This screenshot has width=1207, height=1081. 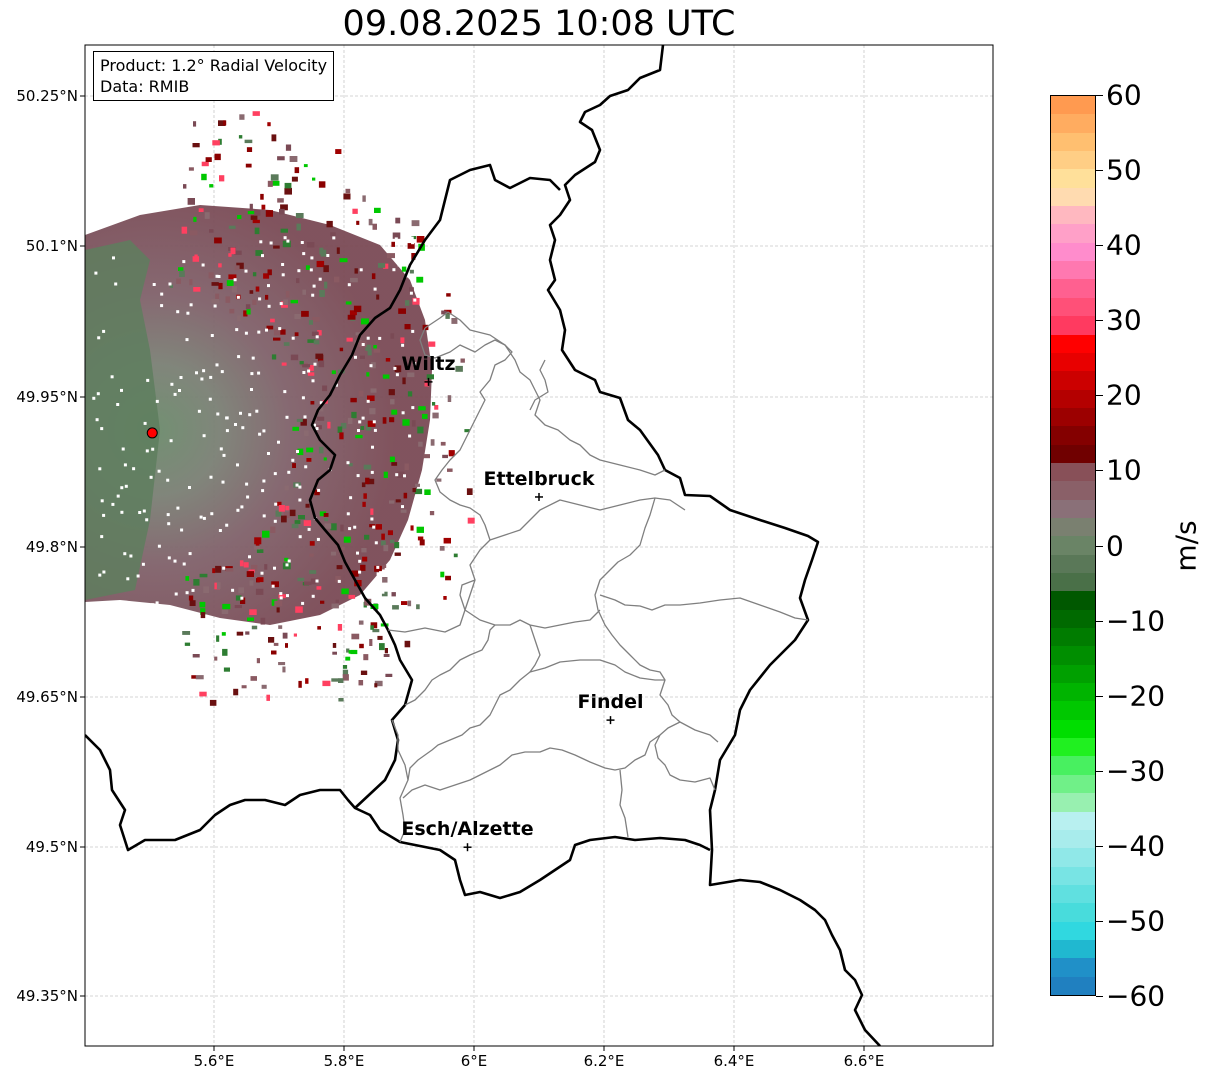 I want to click on city-label: Ettelbruck, so click(x=539, y=478).